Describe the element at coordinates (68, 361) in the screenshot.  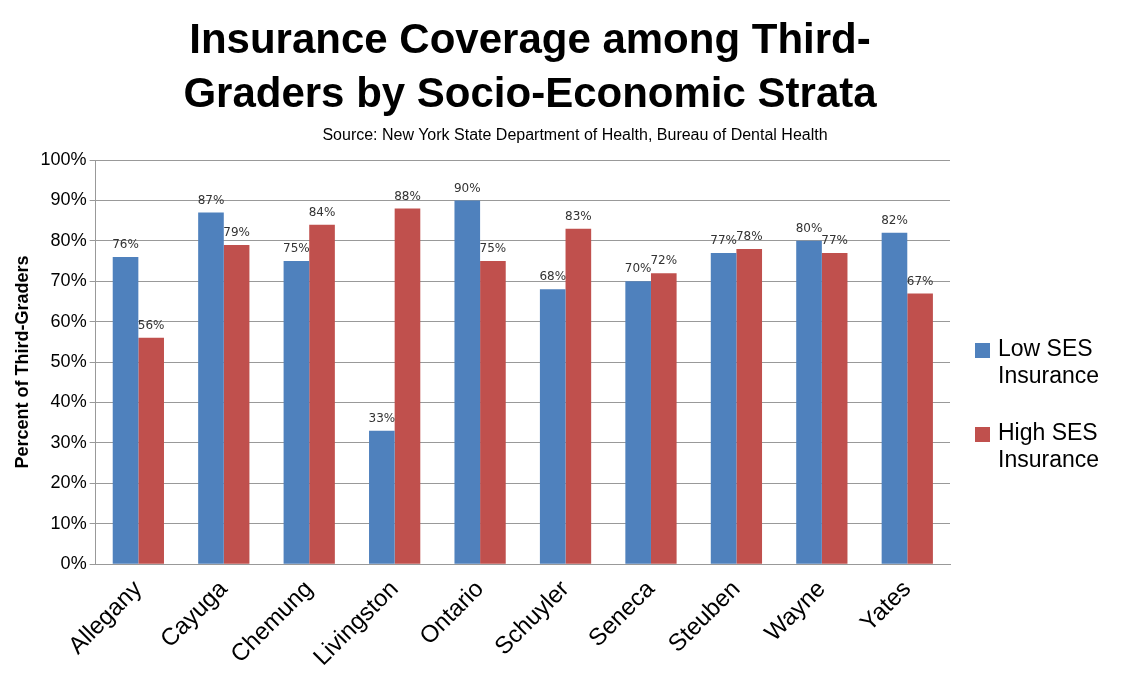
I see `y-tick-label: 50%` at that location.